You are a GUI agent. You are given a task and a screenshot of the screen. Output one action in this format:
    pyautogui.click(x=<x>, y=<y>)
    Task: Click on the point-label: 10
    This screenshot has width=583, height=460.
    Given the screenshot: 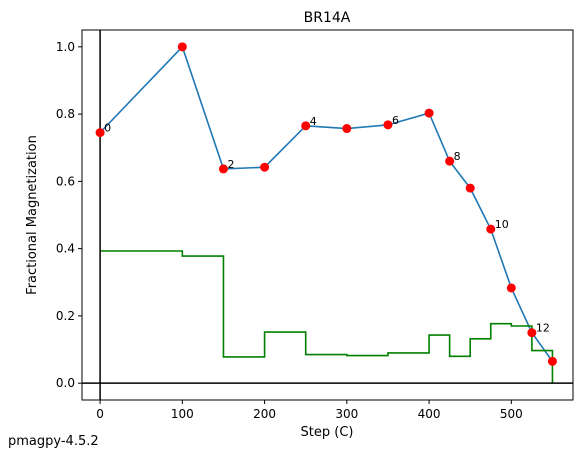 What is the action you would take?
    pyautogui.click(x=502, y=224)
    